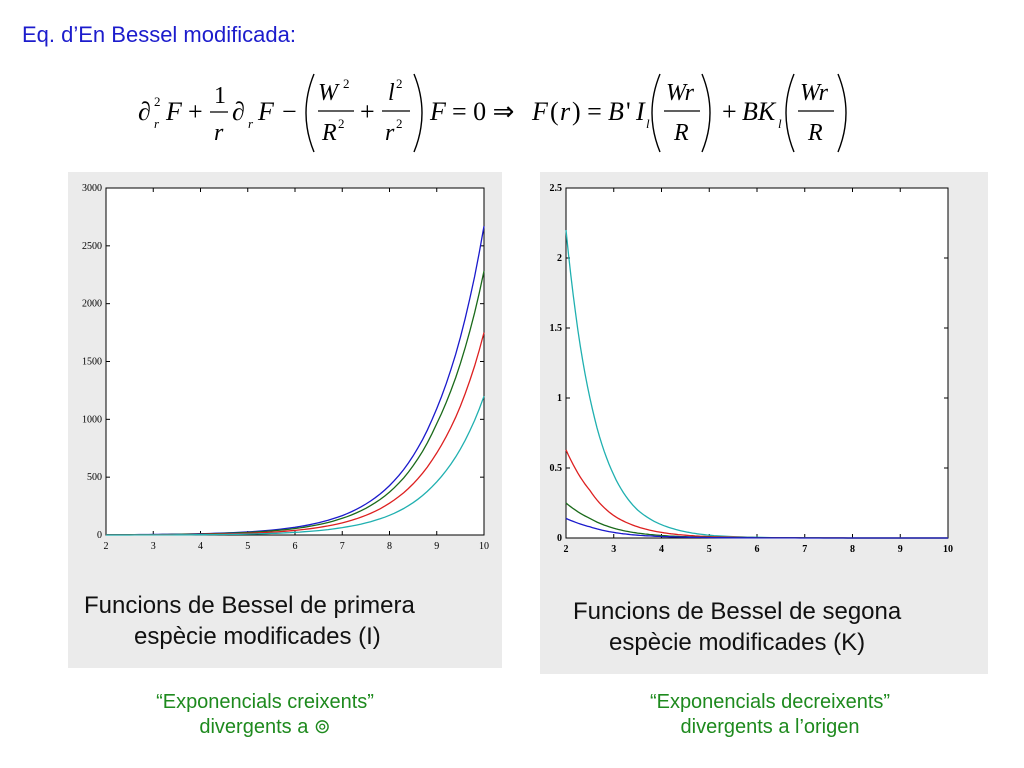 This screenshot has height=768, width=1024. What do you see at coordinates (759, 111) in the screenshot?
I see `svg-text: BK` at bounding box center [759, 111].